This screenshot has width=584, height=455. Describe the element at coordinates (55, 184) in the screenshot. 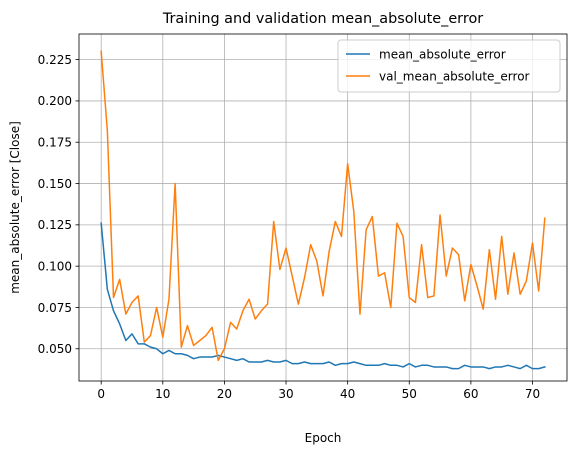

I see `y-tick-label: 0.150` at that location.